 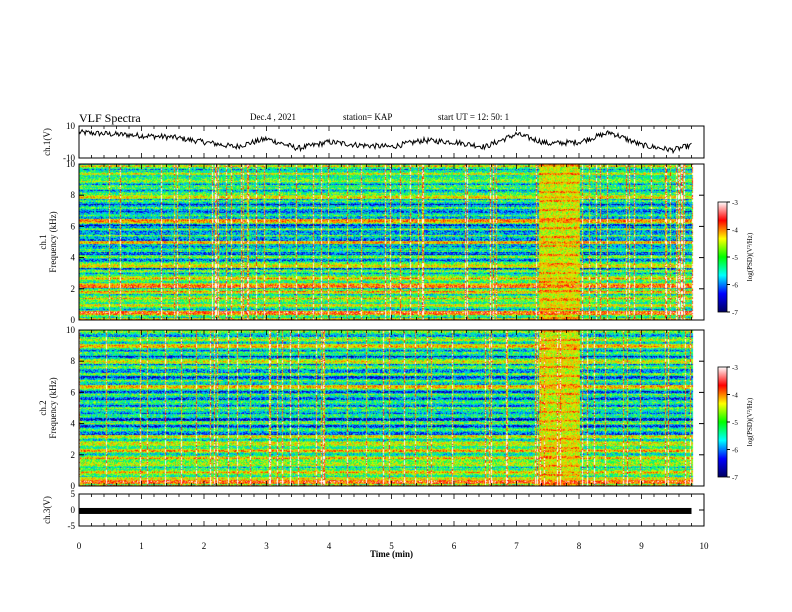 I want to click on ch3-wave-ylabel: ch.3(V), so click(x=47, y=510).